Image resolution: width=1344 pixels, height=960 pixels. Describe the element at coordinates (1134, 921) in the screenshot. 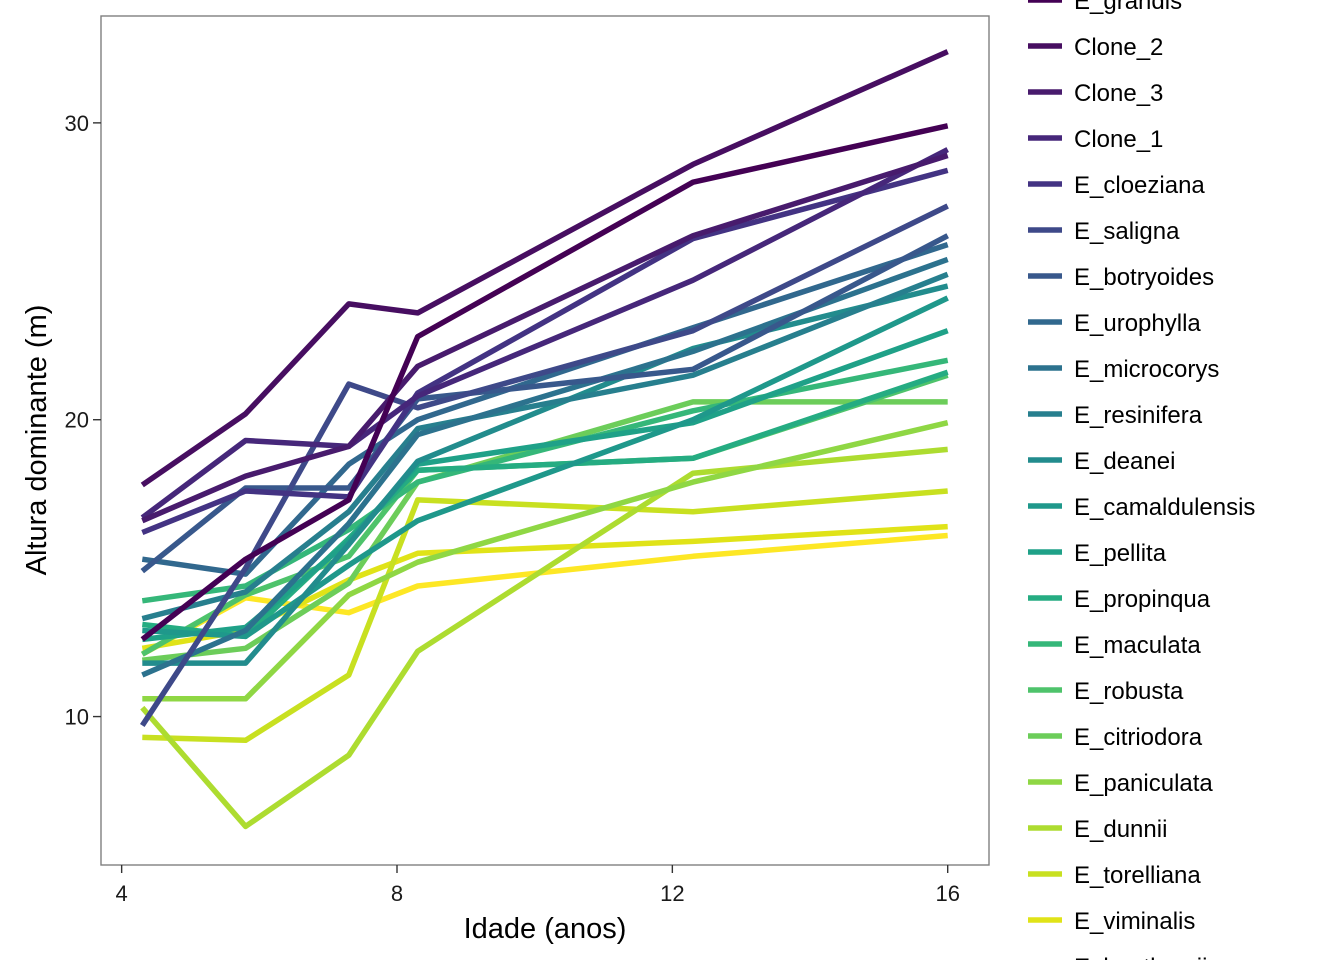

I see `legend-label: E_viminalis` at that location.